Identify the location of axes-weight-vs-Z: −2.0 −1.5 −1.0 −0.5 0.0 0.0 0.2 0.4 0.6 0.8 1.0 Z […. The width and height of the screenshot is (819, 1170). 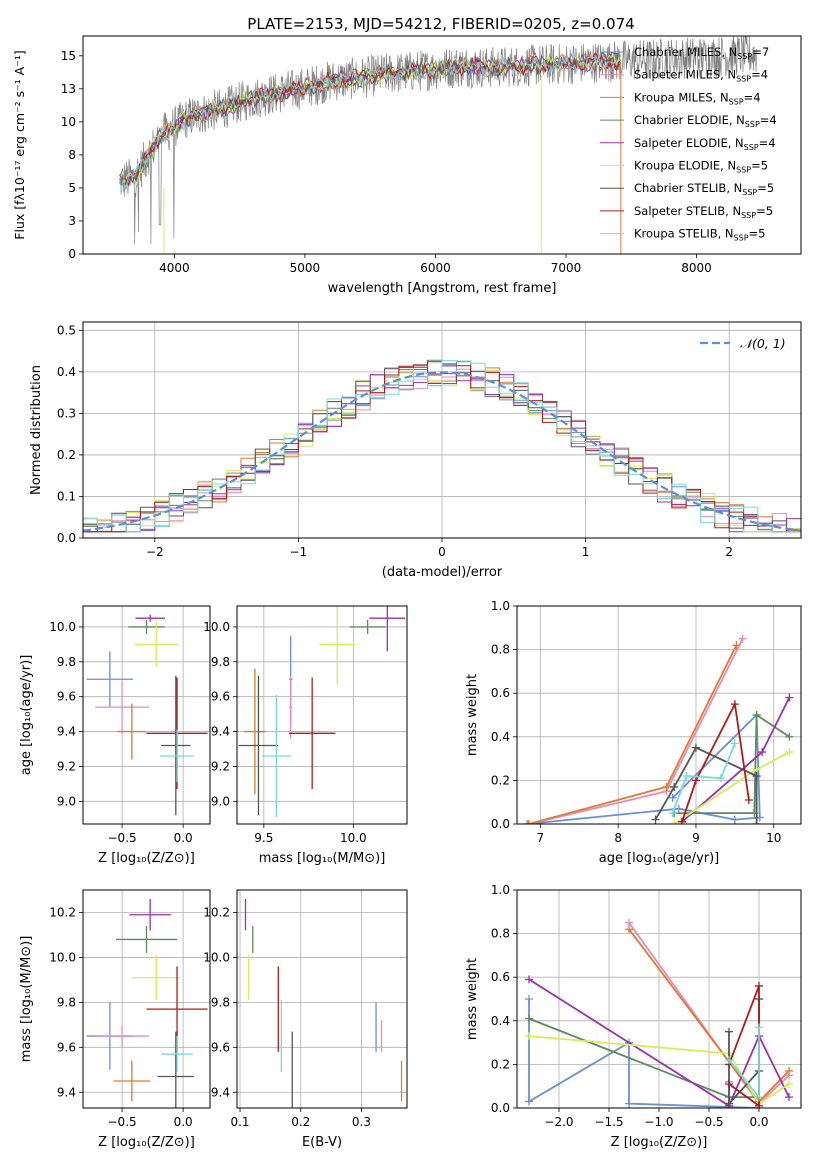
(633, 1016).